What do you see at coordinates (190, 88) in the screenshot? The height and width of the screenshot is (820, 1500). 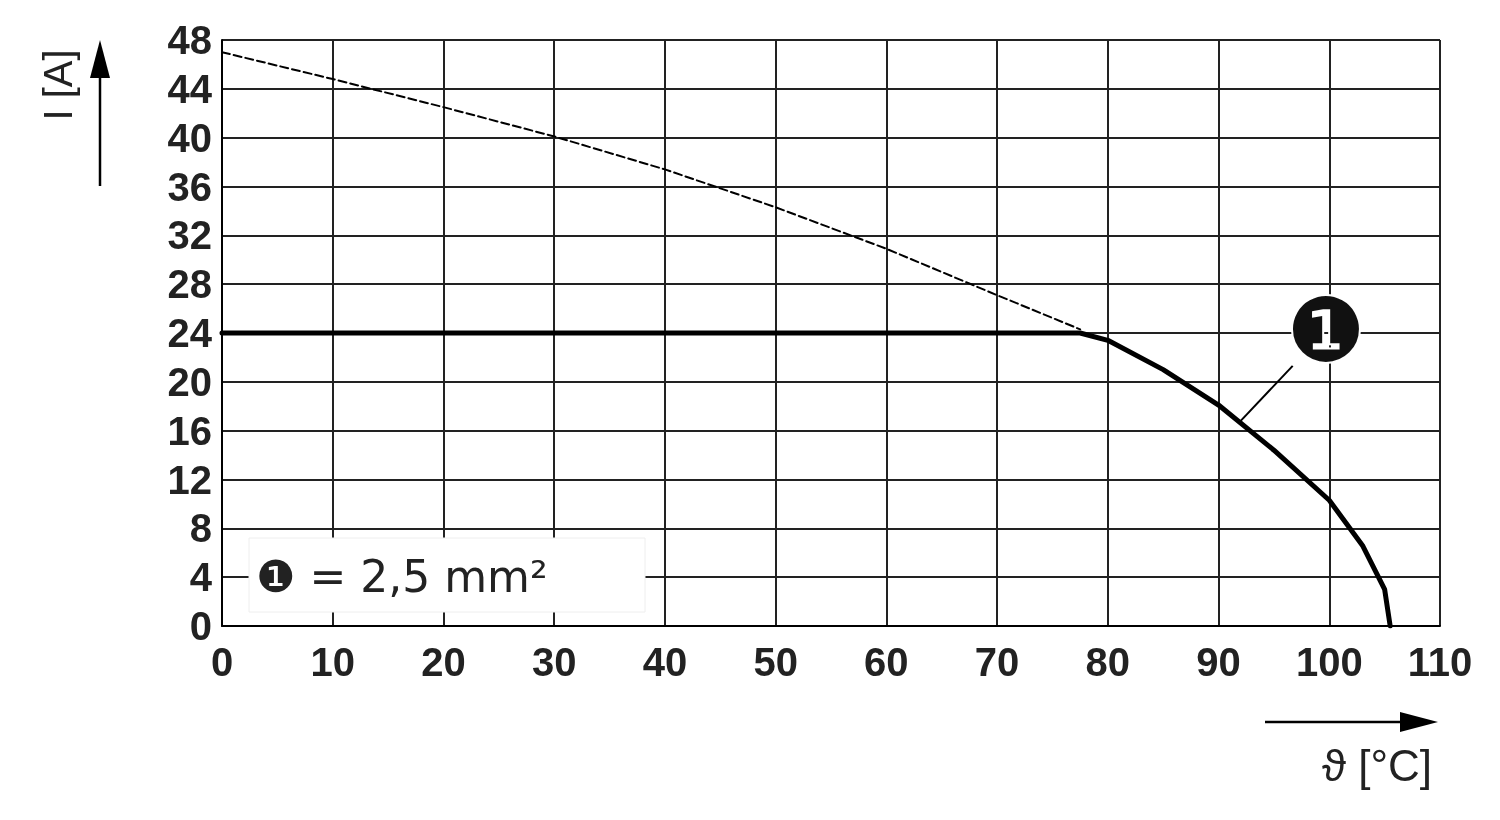 I see `y-tick-label: 44` at bounding box center [190, 88].